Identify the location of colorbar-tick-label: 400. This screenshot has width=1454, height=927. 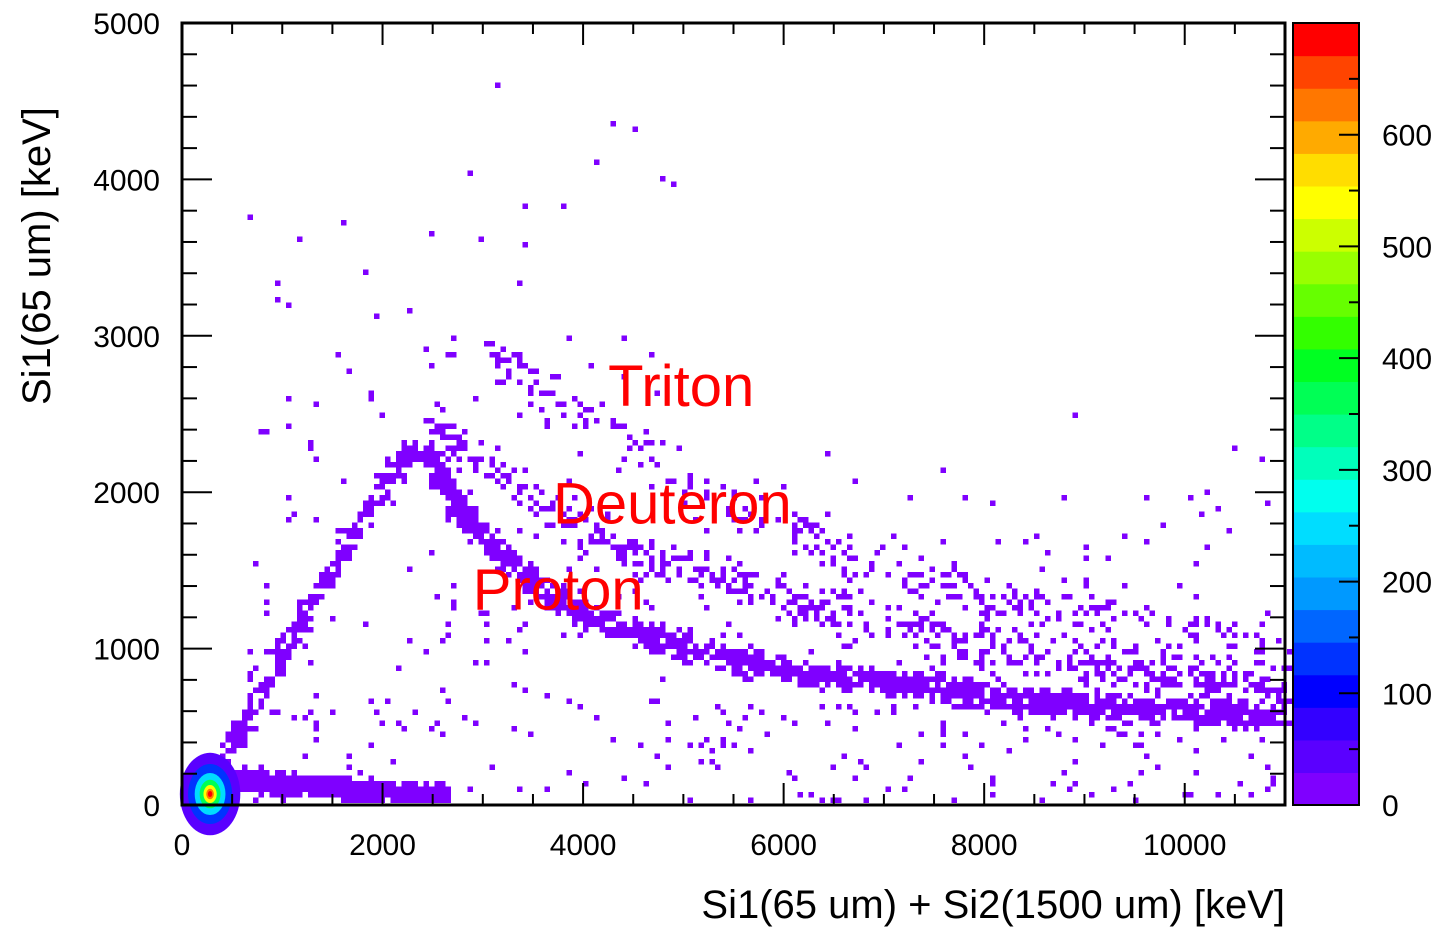
(1407, 359).